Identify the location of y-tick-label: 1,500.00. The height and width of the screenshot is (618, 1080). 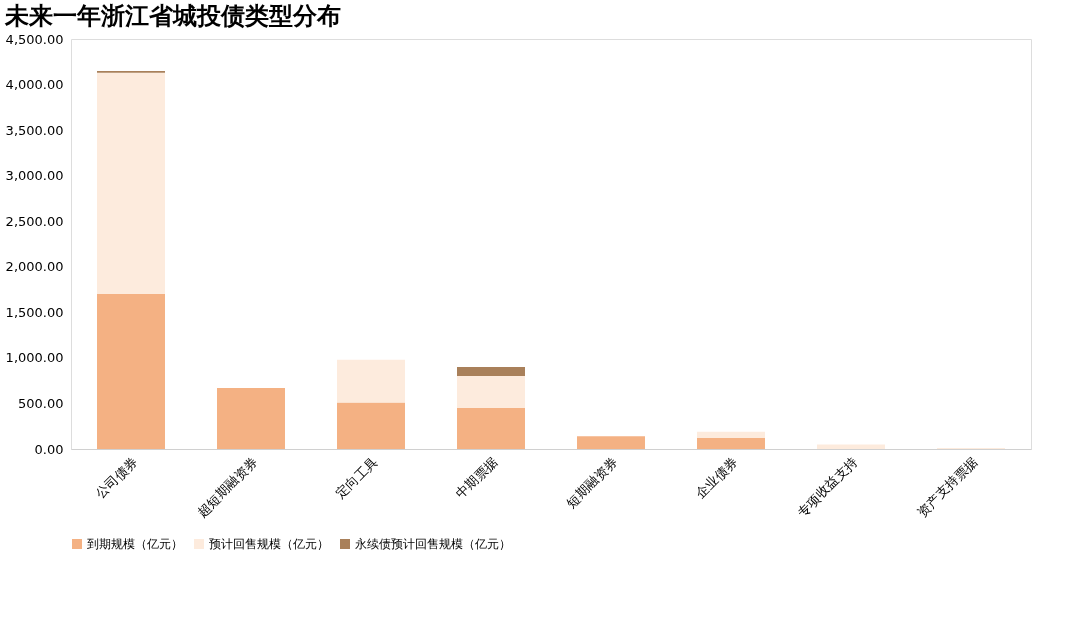
(34, 312).